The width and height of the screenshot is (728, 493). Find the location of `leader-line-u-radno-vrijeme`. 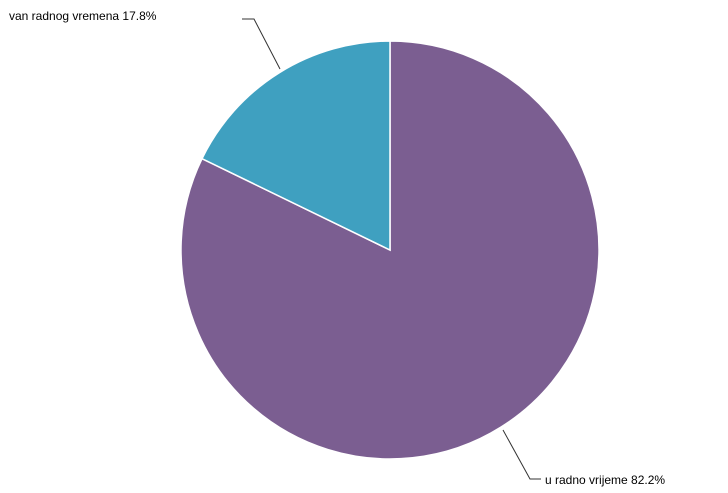

leader-line-u-radno-vrijeme is located at coordinates (521, 454).